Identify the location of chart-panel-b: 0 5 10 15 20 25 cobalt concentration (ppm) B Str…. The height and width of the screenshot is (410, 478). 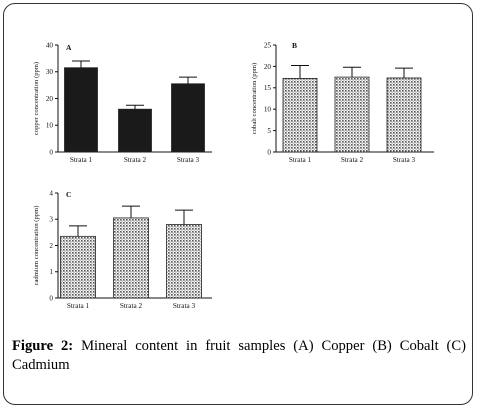
(342, 102).